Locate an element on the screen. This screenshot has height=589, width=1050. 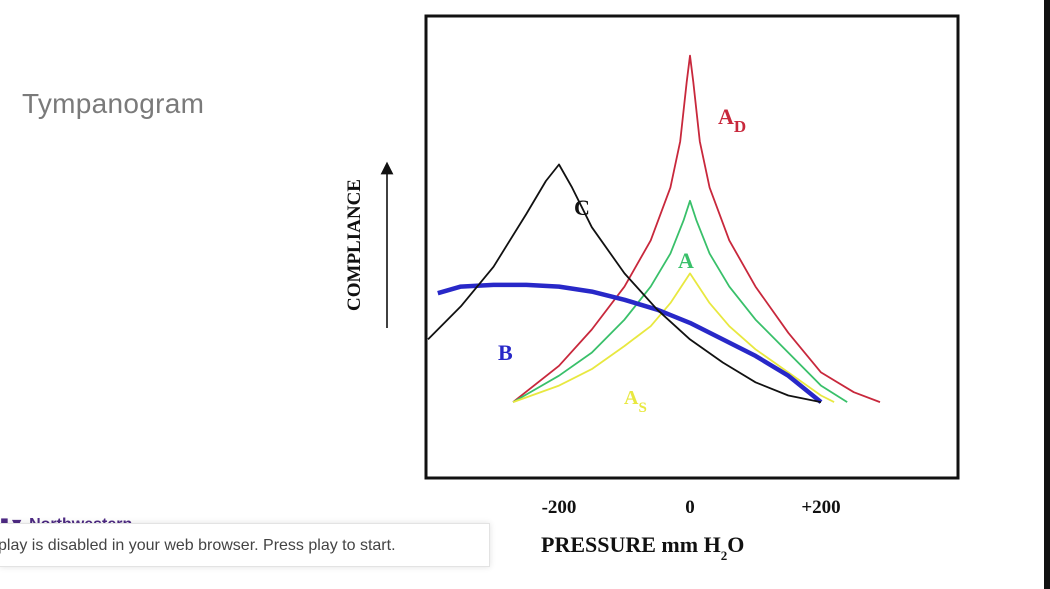
x-tick-label: 0 is located at coordinates (690, 507).